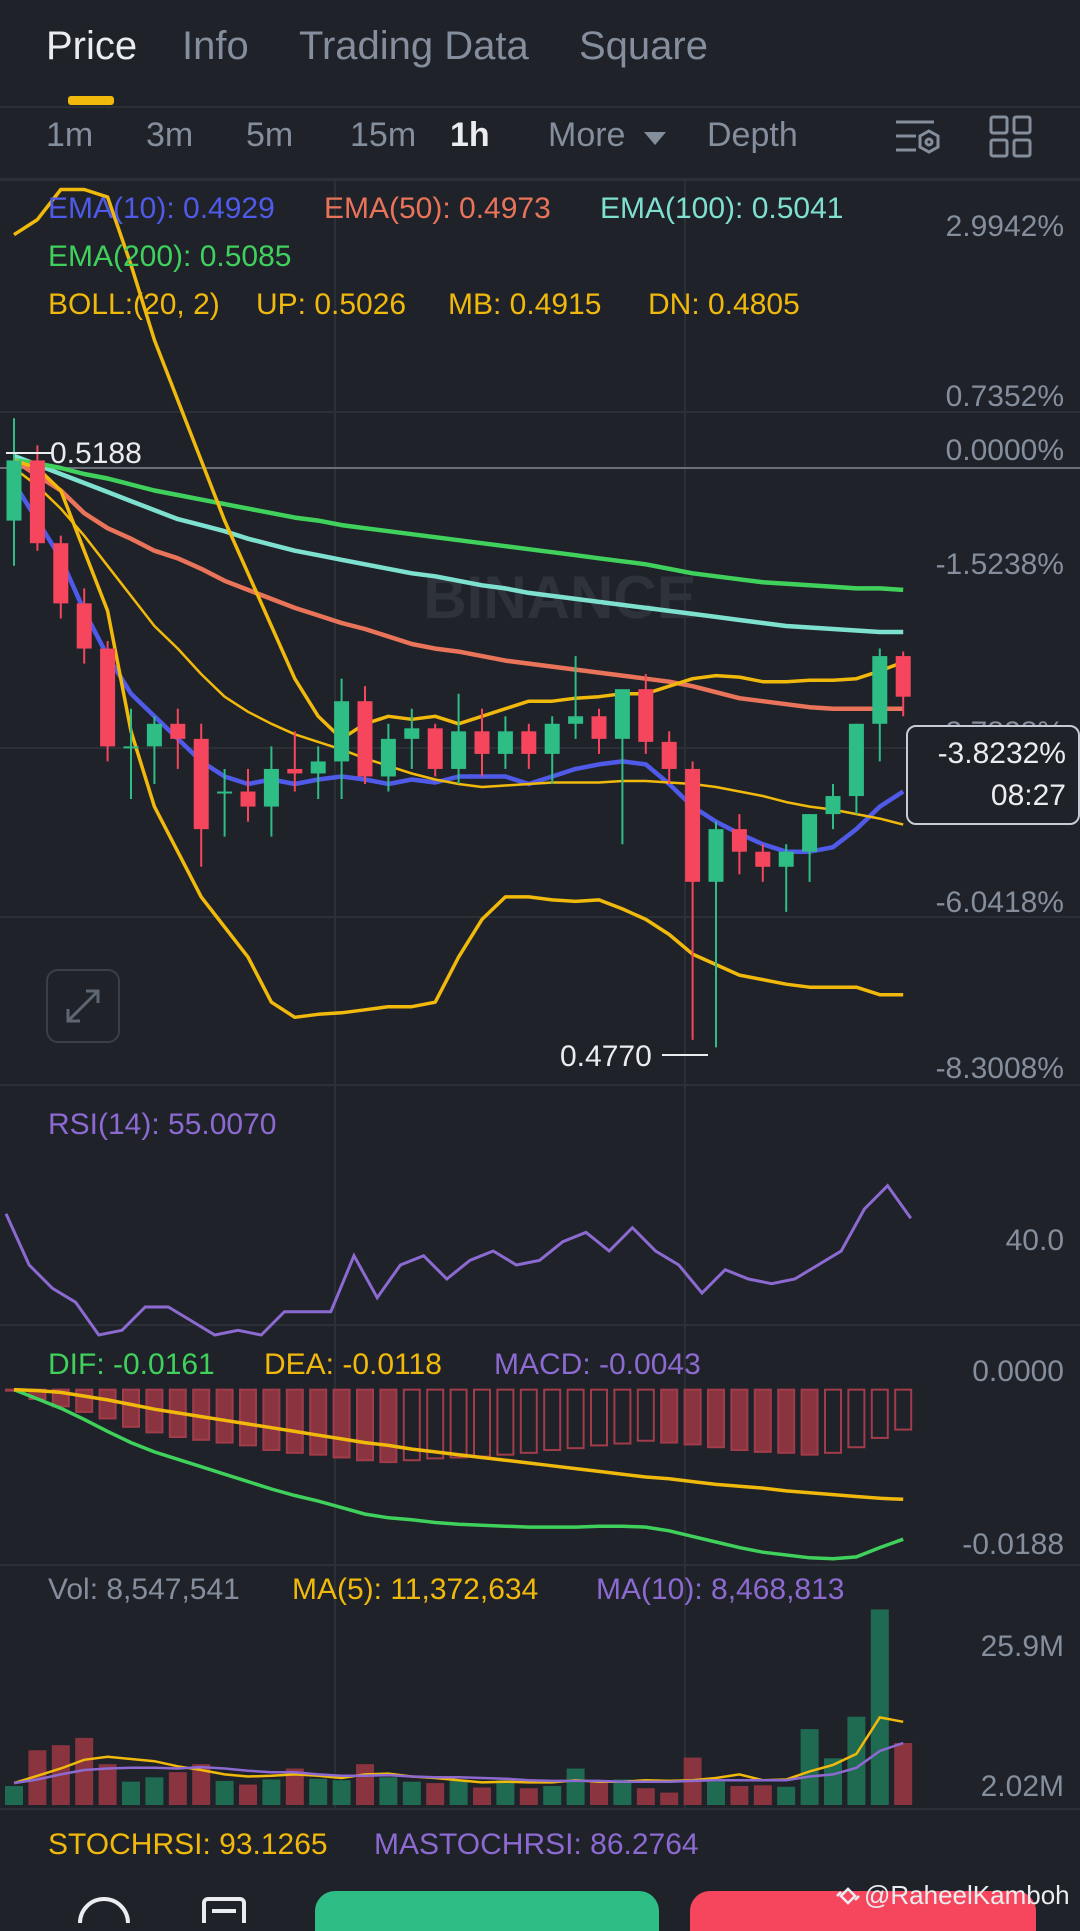 Image resolution: width=1080 pixels, height=1931 pixels. Describe the element at coordinates (1011, 137) in the screenshot. I see `grid-layout-icon` at that location.